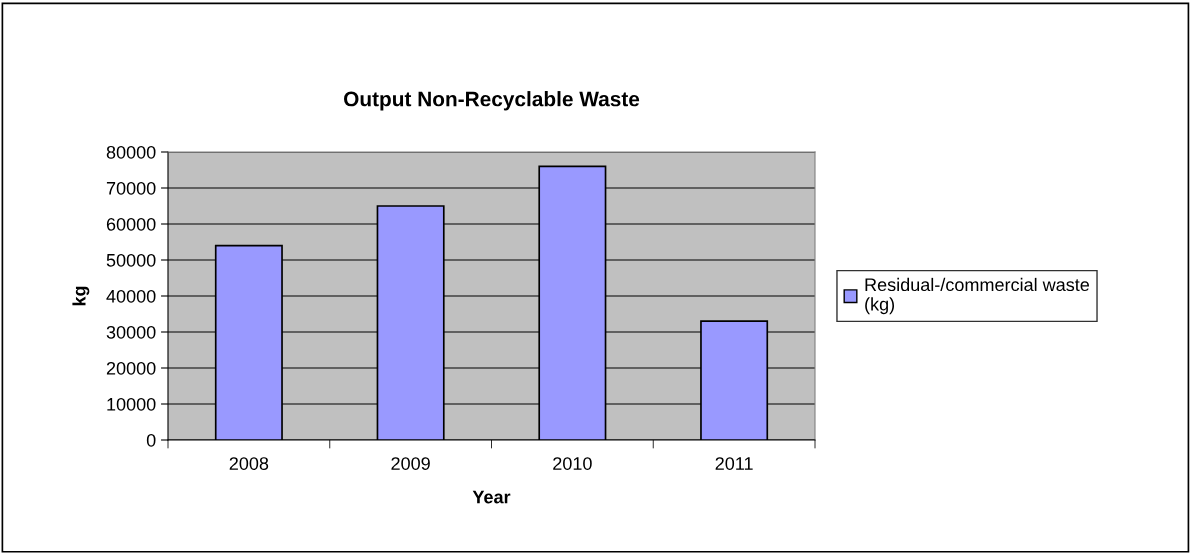  Describe the element at coordinates (131, 404) in the screenshot. I see `y-tick-label: 10000` at that location.